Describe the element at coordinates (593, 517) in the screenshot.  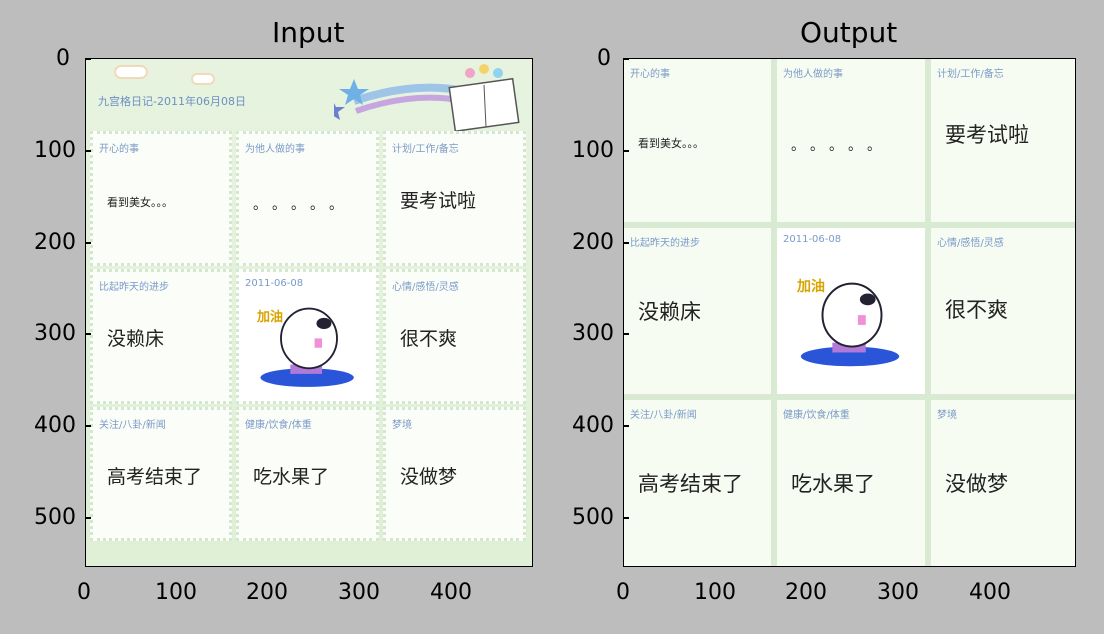
I see `output-y-tick: 500` at that location.